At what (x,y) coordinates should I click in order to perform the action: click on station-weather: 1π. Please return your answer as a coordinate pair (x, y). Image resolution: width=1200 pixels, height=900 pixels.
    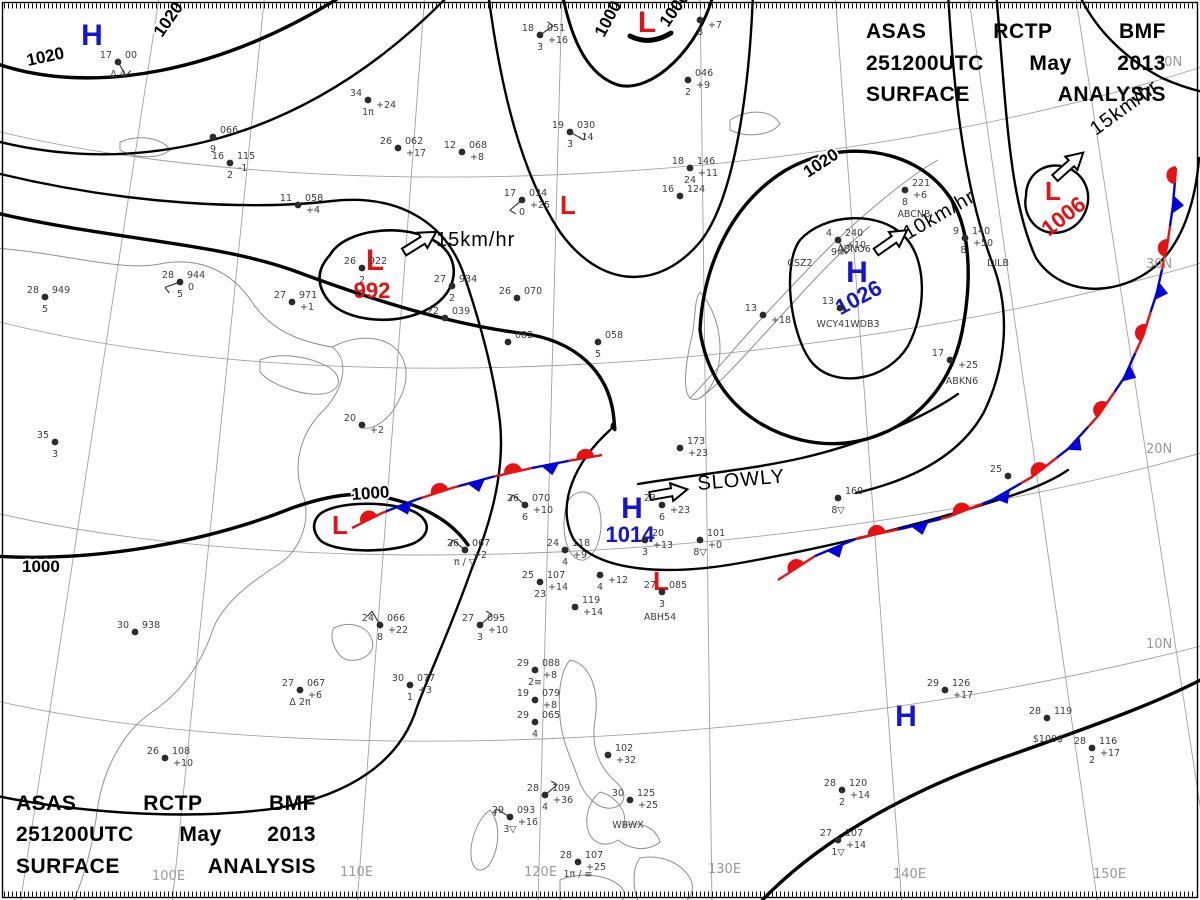
    Looking at the image, I should click on (368, 112).